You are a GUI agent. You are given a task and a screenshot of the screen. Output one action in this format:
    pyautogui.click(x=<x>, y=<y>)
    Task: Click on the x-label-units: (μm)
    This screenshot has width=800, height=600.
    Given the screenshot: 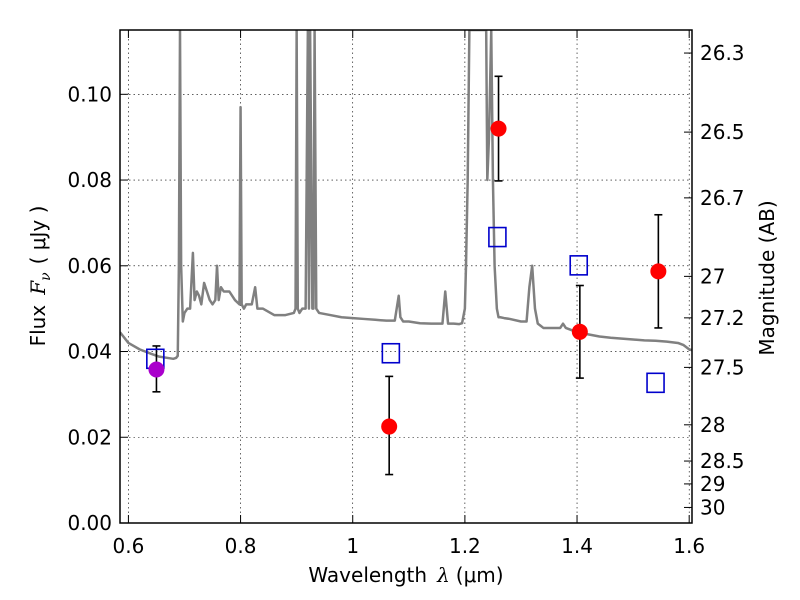 What is the action you would take?
    pyautogui.click(x=480, y=575)
    